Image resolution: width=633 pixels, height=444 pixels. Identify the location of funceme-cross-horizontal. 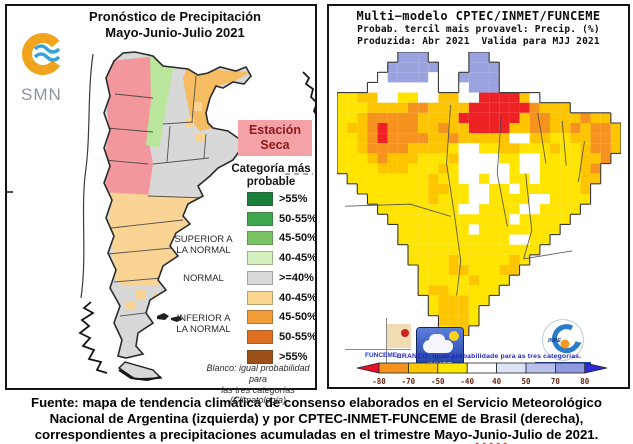
(378, 349).